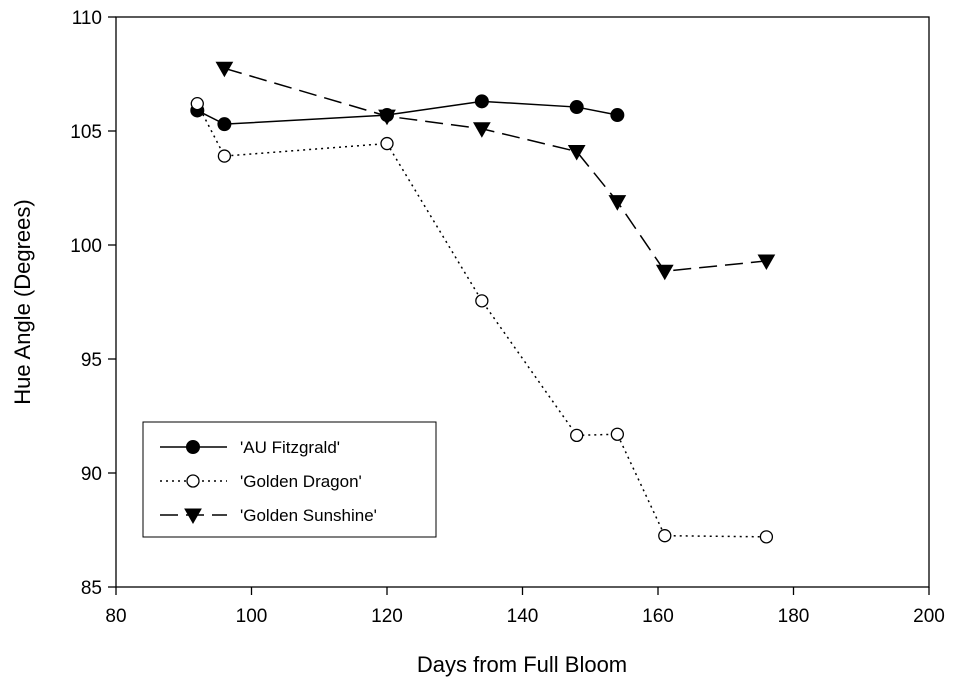  I want to click on y-axis-title: Hue Angle (Degrees), so click(22, 301).